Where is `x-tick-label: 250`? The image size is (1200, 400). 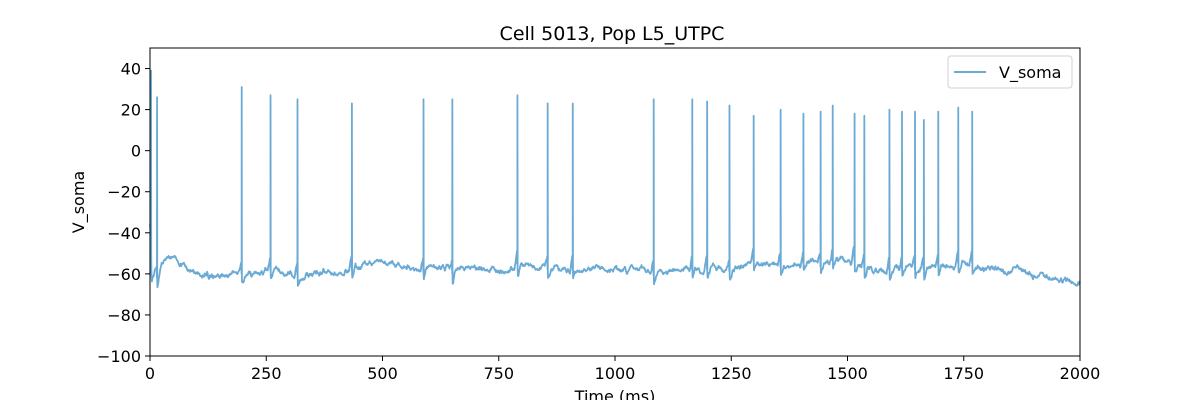 x-tick-label: 250 is located at coordinates (266, 373).